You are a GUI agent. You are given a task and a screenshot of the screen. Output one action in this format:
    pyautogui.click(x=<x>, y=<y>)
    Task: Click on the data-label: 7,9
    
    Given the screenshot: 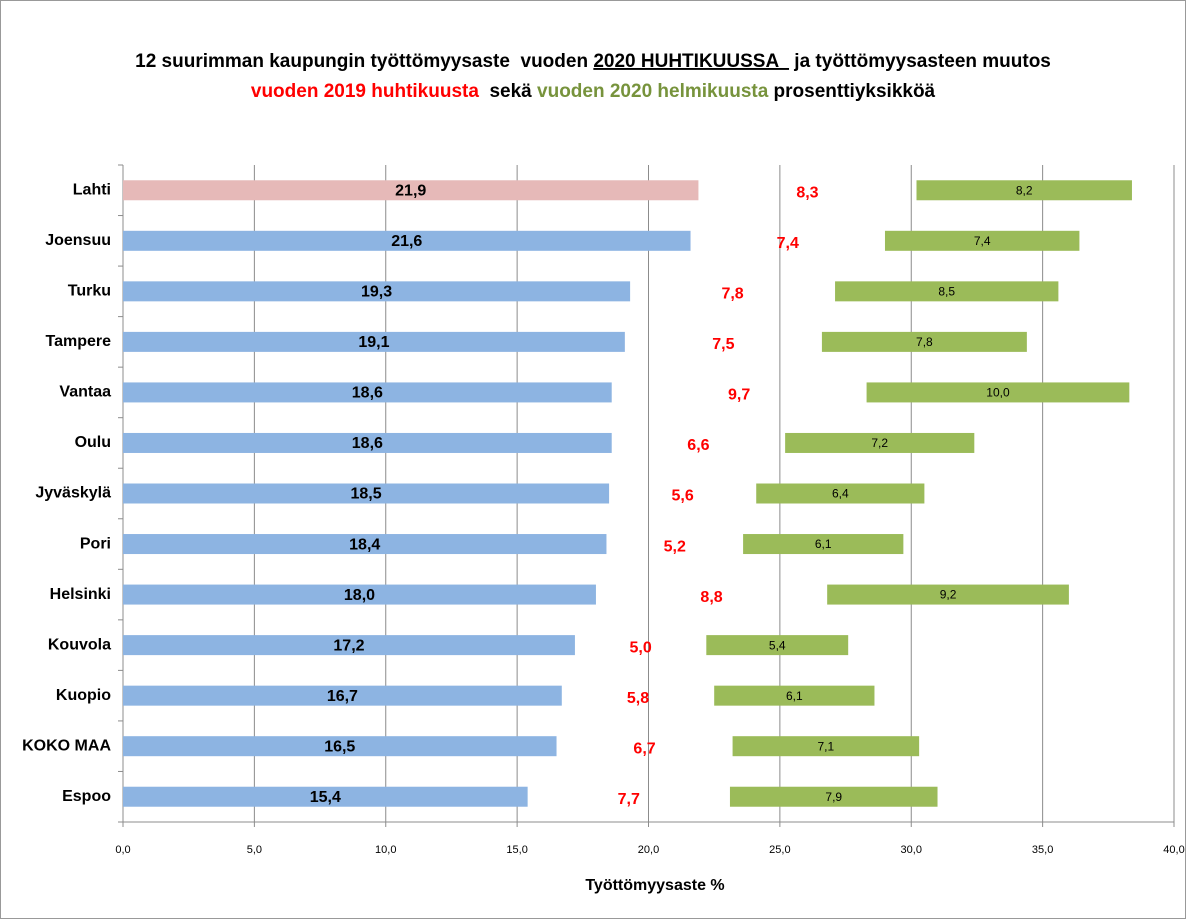 What is the action you would take?
    pyautogui.click(x=833, y=797)
    